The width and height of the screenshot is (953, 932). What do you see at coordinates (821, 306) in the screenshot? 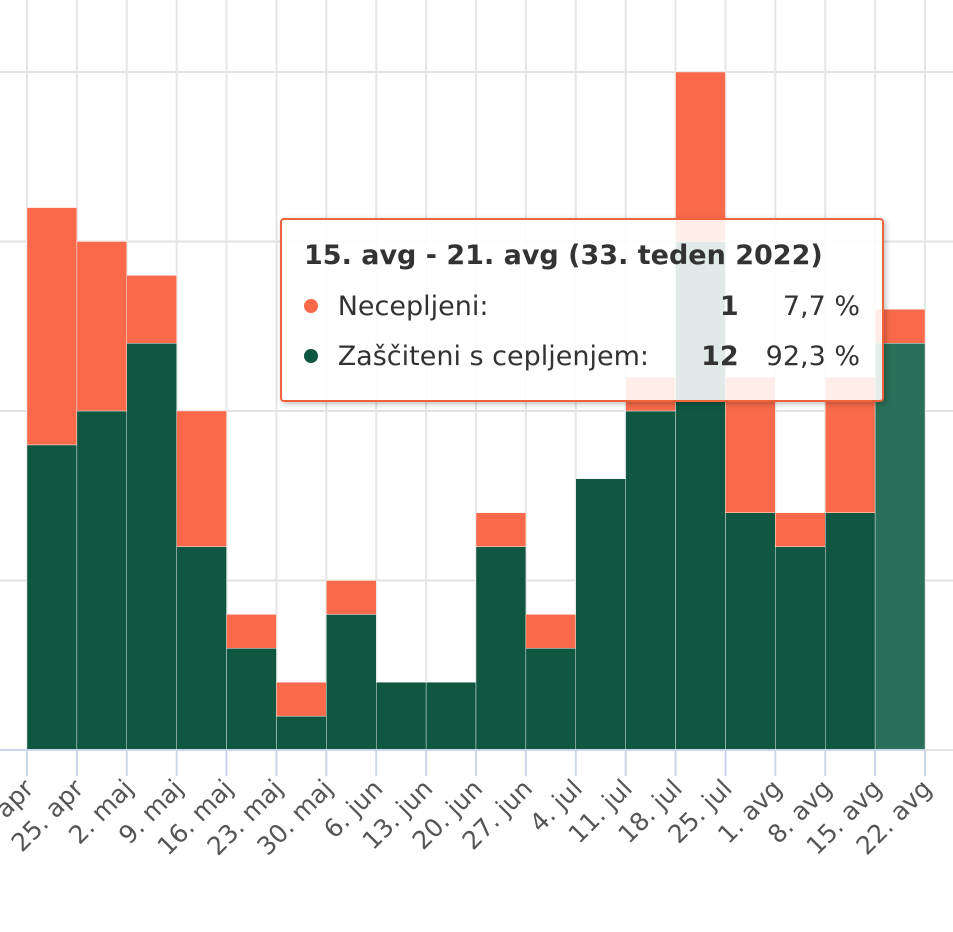
I see `series-percent: 7,7 %` at bounding box center [821, 306].